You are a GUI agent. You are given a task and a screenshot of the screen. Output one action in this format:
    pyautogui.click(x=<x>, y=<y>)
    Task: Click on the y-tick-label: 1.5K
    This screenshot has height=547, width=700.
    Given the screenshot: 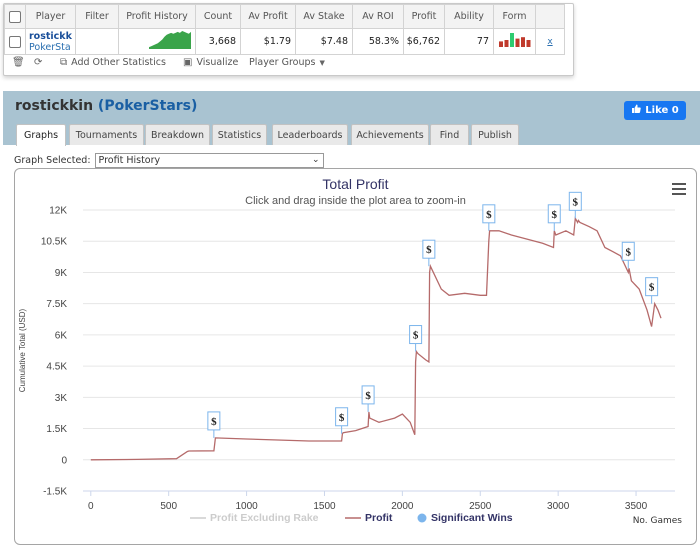 What is the action you would take?
    pyautogui.click(x=56, y=429)
    